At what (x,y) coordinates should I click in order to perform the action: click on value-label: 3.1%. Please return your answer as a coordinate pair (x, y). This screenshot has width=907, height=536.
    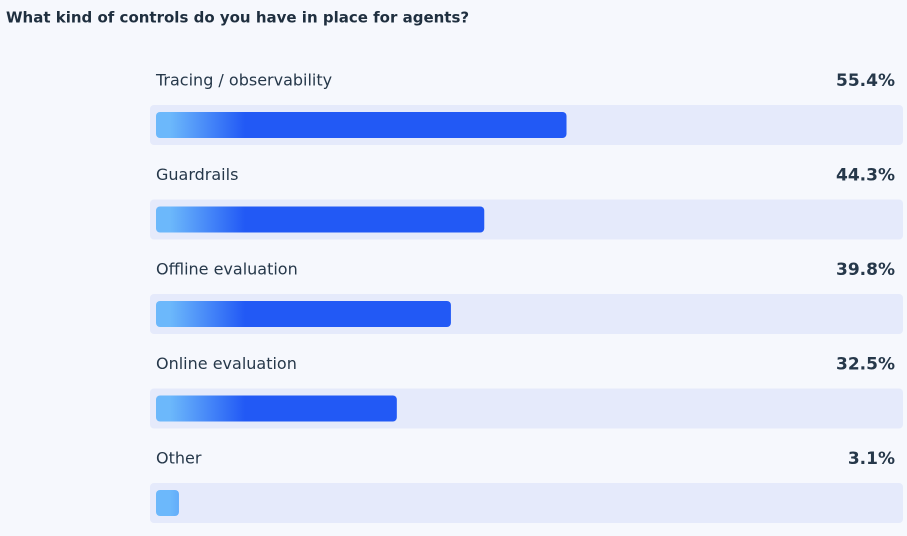
    Looking at the image, I should click on (871, 459).